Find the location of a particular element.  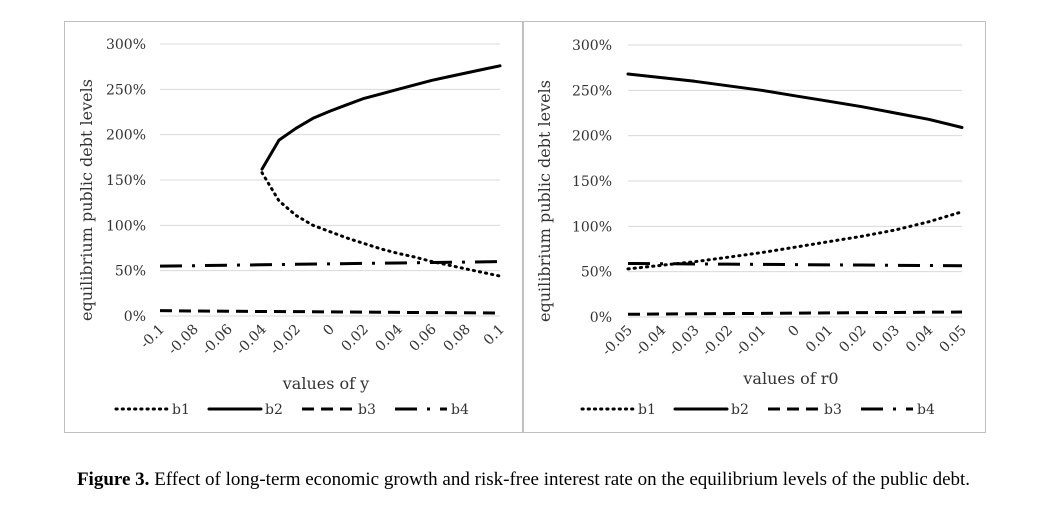

right-series-b4-line is located at coordinates (795, 265).